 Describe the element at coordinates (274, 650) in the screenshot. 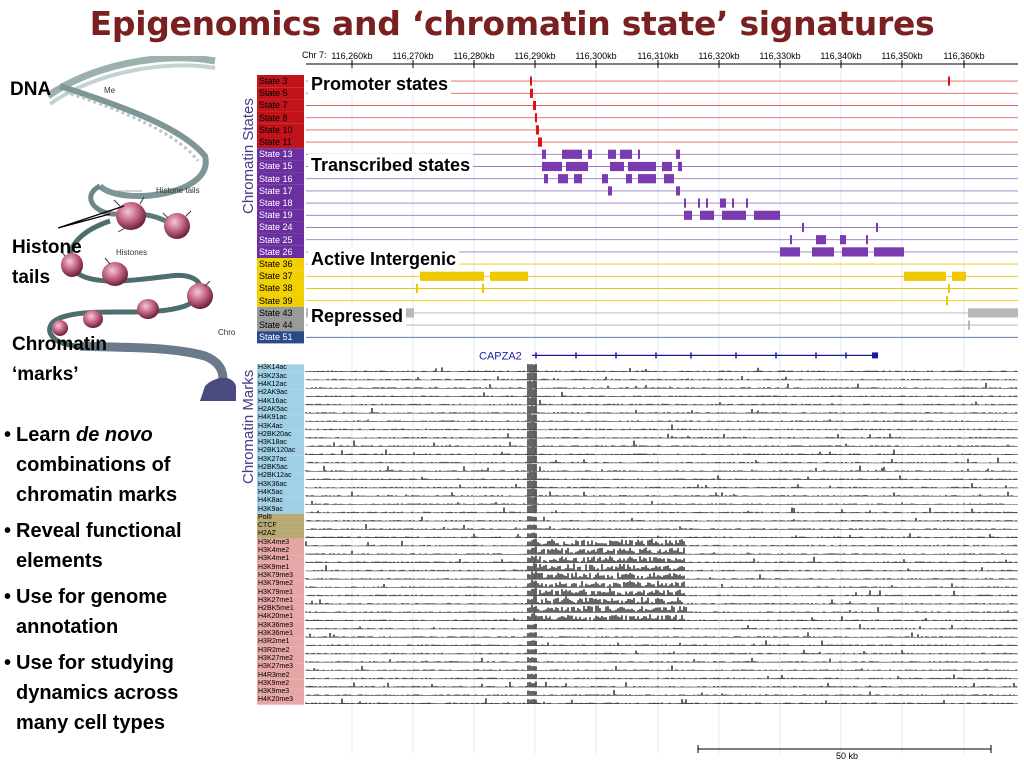

I see `mark-label: H3R2me2` at that location.